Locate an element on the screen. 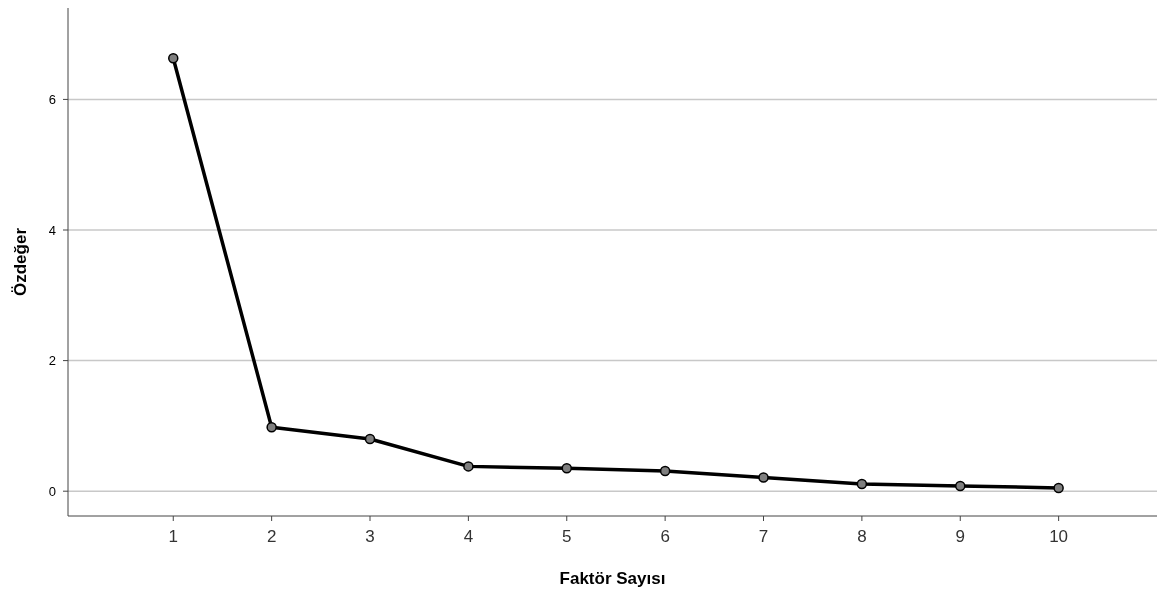  x-tick-label: 5 is located at coordinates (567, 536).